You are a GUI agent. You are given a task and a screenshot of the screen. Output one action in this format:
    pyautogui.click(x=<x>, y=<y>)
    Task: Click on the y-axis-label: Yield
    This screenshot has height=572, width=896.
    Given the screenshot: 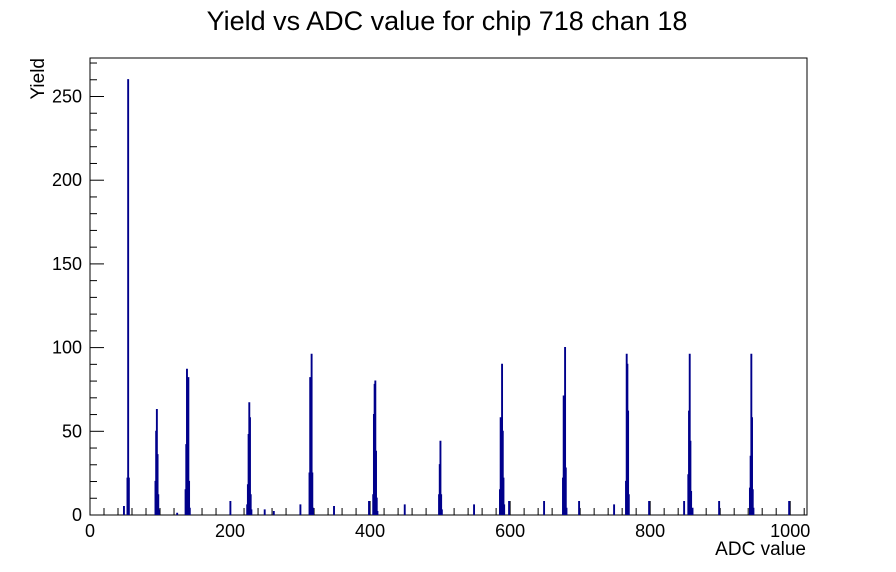 What is the action you would take?
    pyautogui.click(x=38, y=79)
    